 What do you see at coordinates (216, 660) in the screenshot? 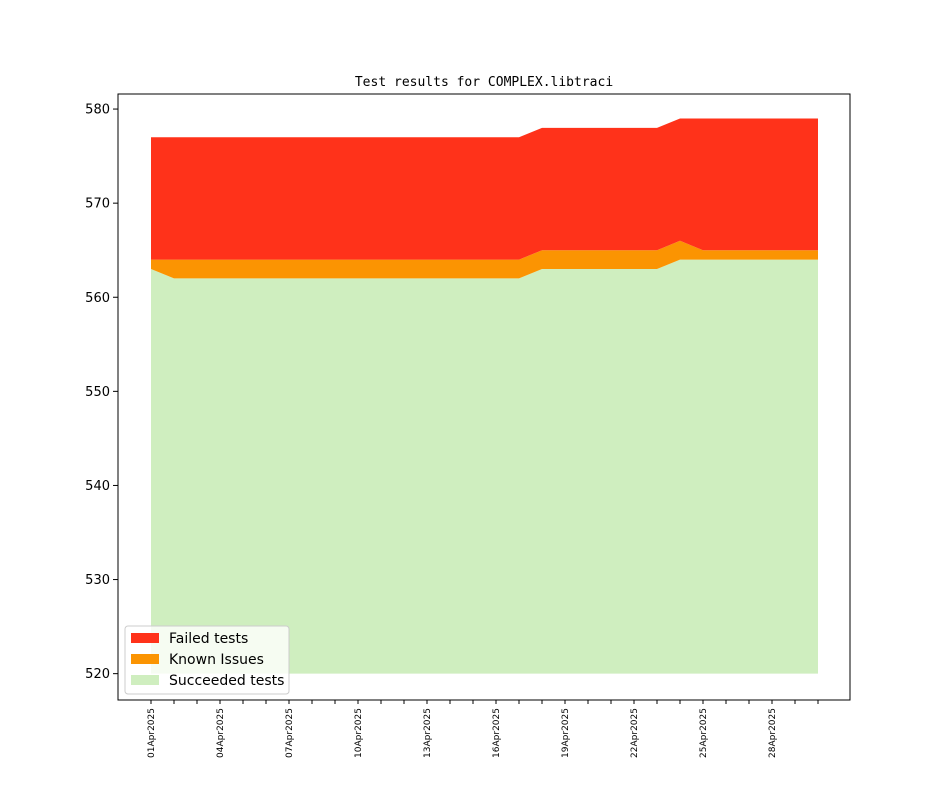
I see `legend-label-known-issues: Known Issues` at bounding box center [216, 660].